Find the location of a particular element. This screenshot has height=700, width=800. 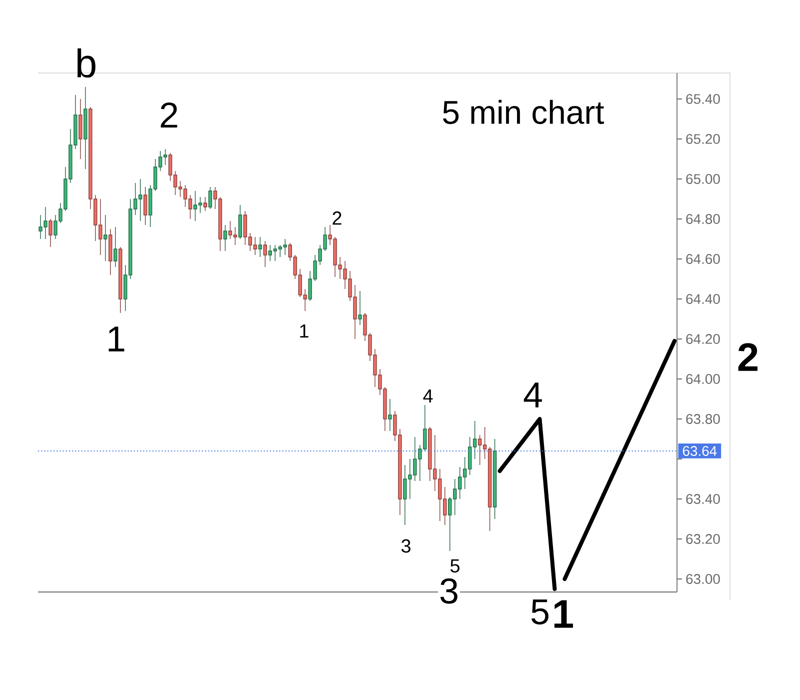

y-tick-label: 63.40 is located at coordinates (703, 499).